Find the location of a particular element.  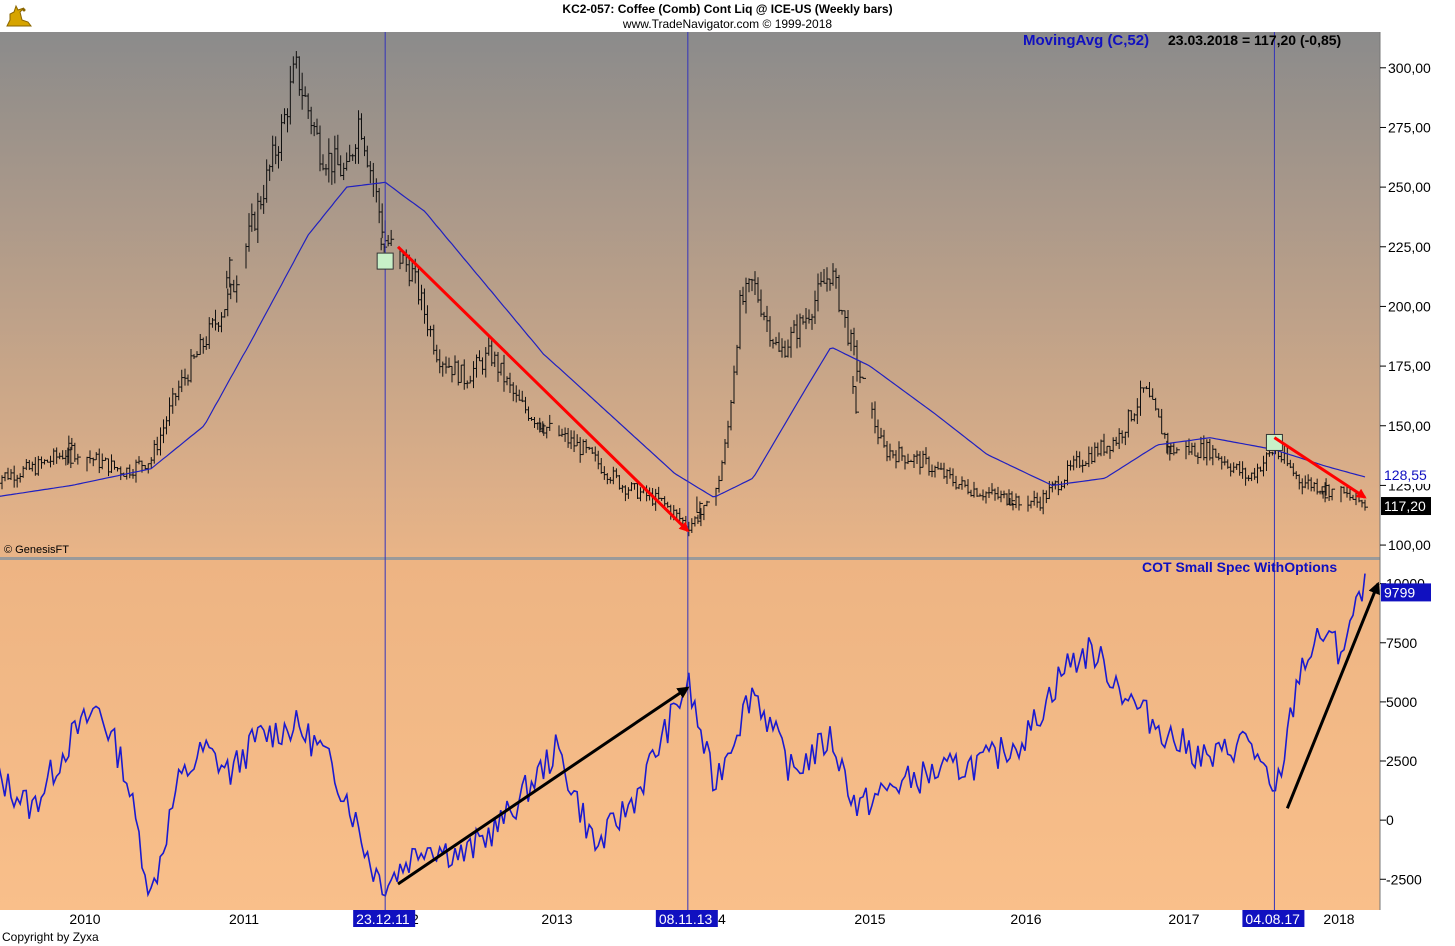

cot-tick-label: 0 is located at coordinates (1390, 820).